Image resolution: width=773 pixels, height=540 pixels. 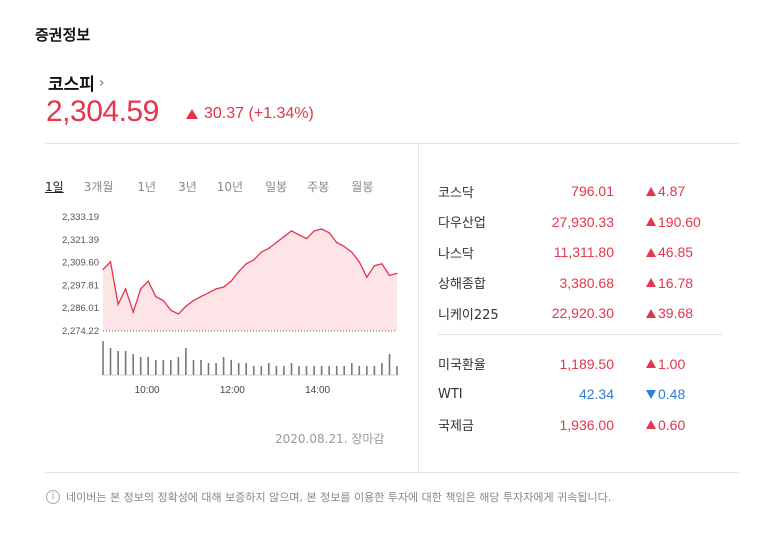 I want to click on period-tab-5: 일봉, so click(x=276, y=187).